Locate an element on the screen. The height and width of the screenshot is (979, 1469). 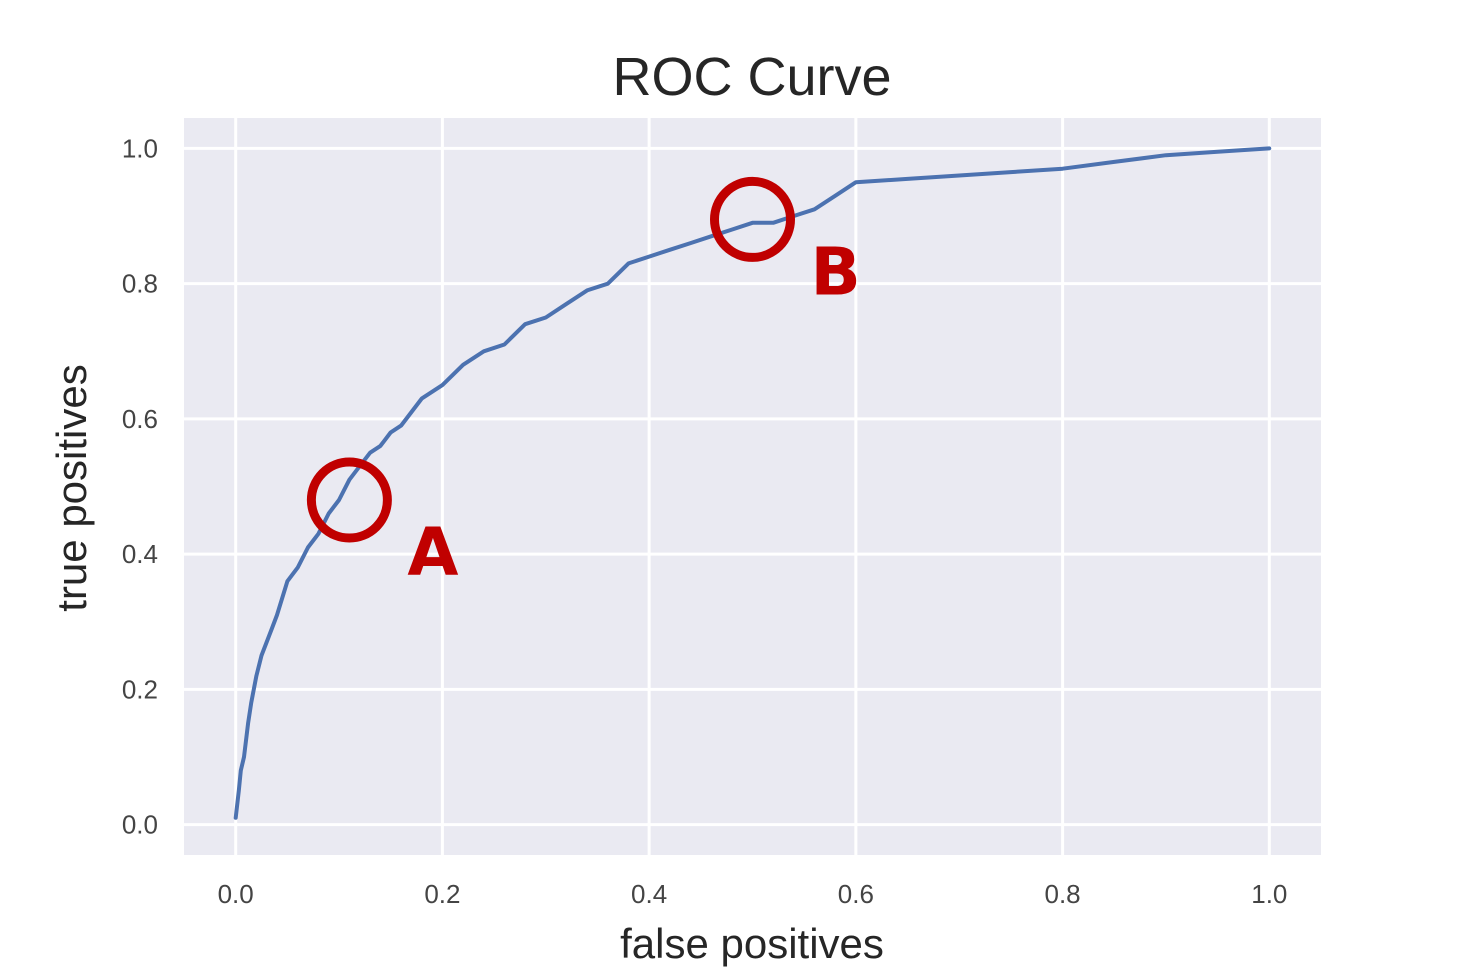
x-tick-label: 1.0 is located at coordinates (1269, 894).